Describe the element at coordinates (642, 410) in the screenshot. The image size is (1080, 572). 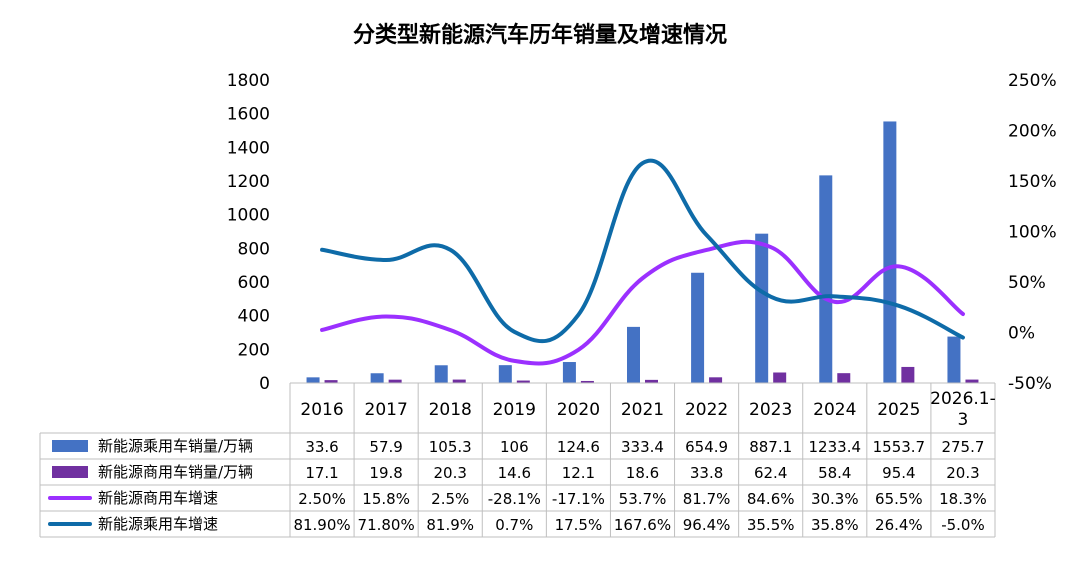
I see `x-tick-label: 2021` at that location.